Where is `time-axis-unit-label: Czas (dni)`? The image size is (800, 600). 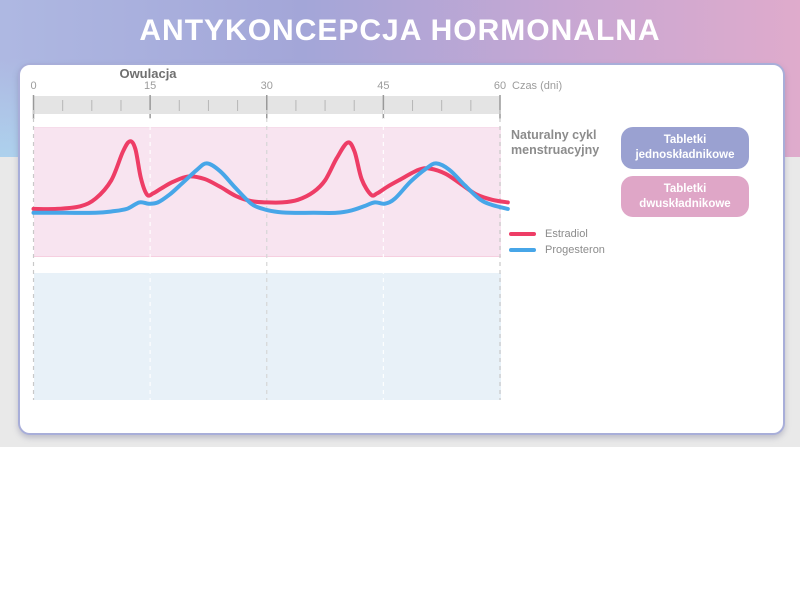 time-axis-unit-label: Czas (dni) is located at coordinates (537, 86).